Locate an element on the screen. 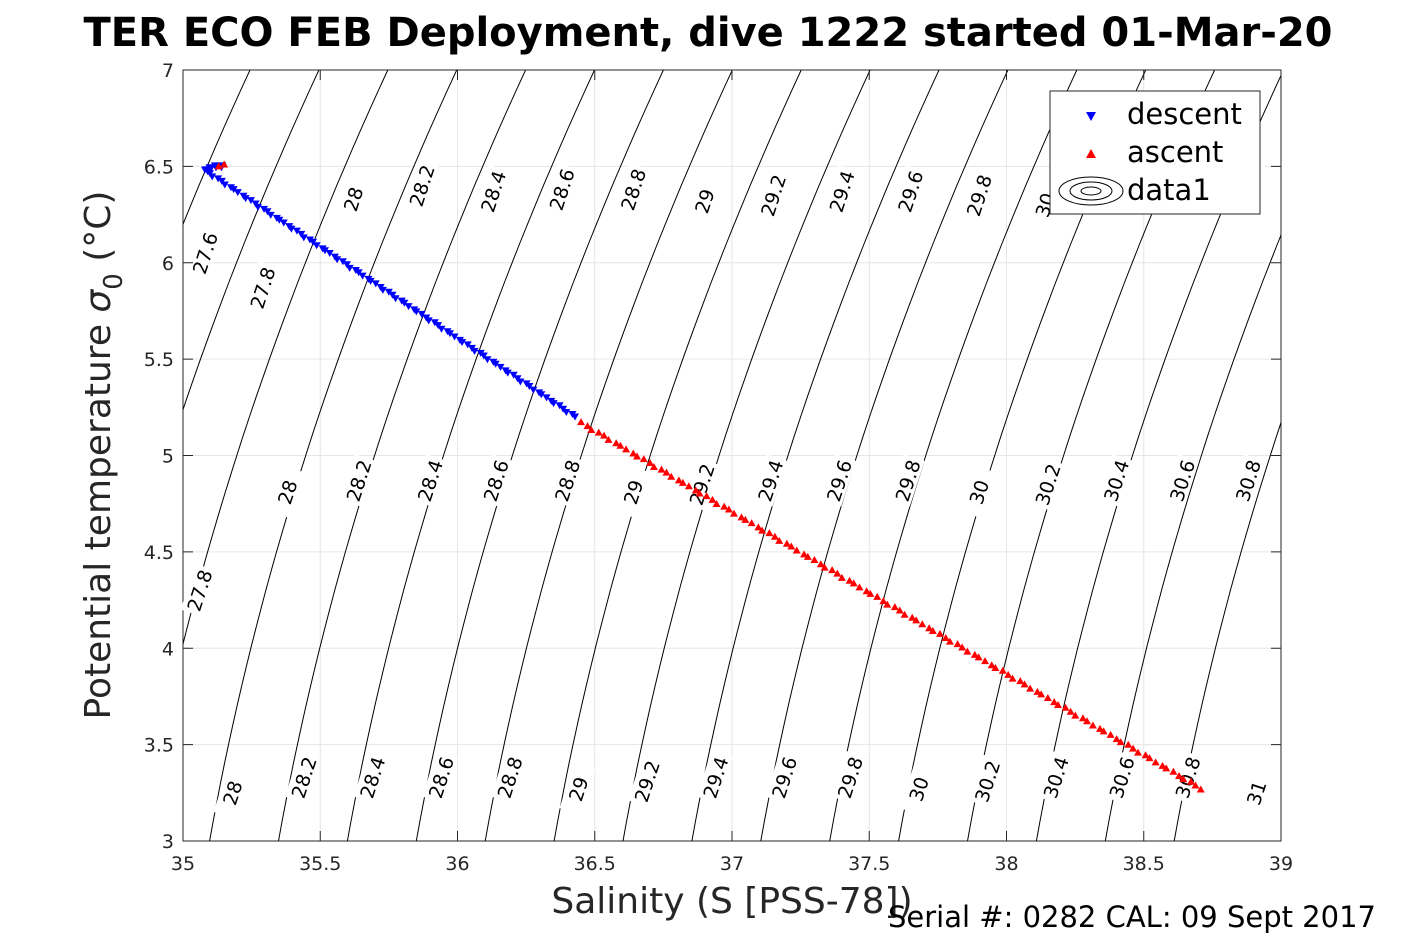  contour-label-group: 29 is located at coordinates (632, 492).